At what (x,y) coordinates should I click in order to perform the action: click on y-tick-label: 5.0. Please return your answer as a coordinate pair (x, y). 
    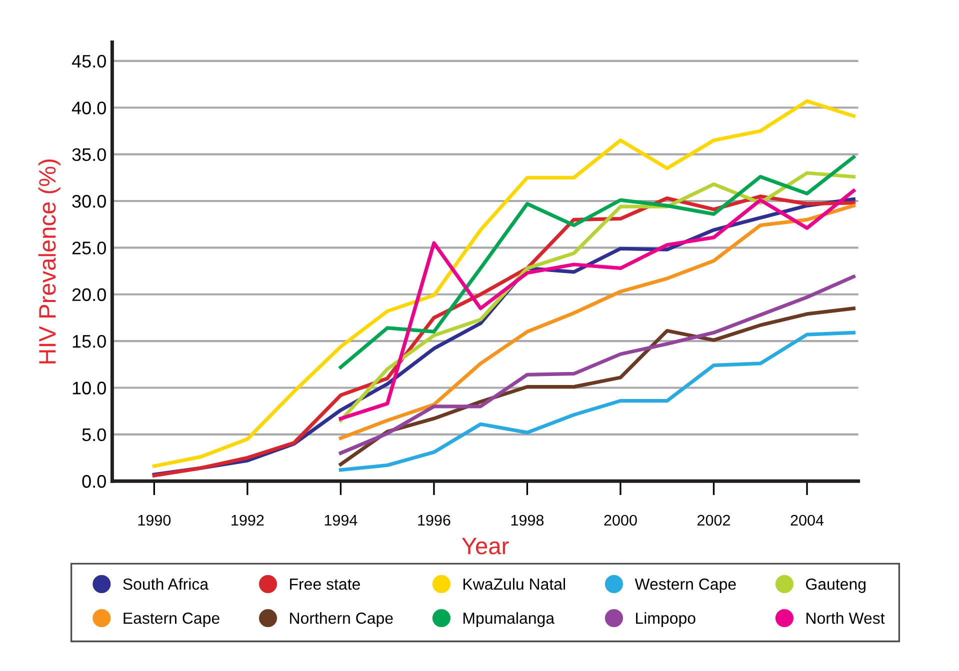
    Looking at the image, I should click on (94, 435).